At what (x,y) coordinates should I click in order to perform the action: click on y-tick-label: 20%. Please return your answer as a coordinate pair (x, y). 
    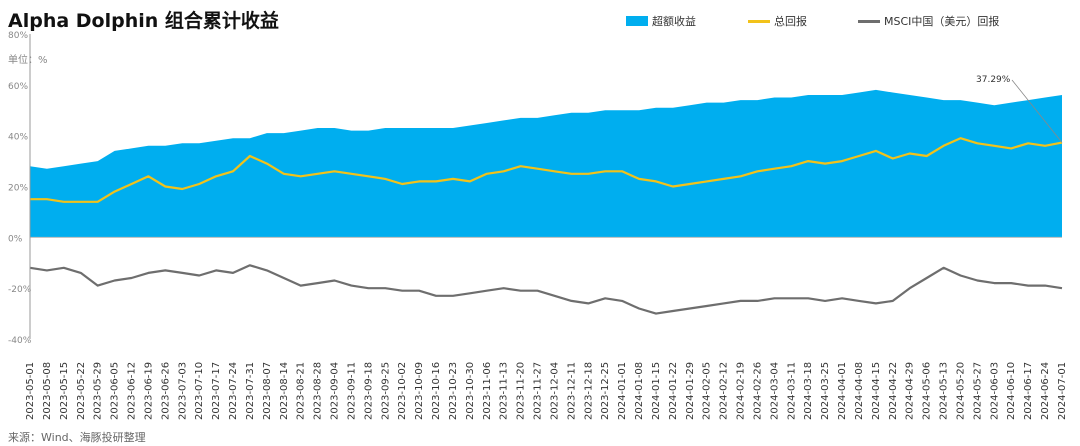
    Looking at the image, I should click on (18, 189).